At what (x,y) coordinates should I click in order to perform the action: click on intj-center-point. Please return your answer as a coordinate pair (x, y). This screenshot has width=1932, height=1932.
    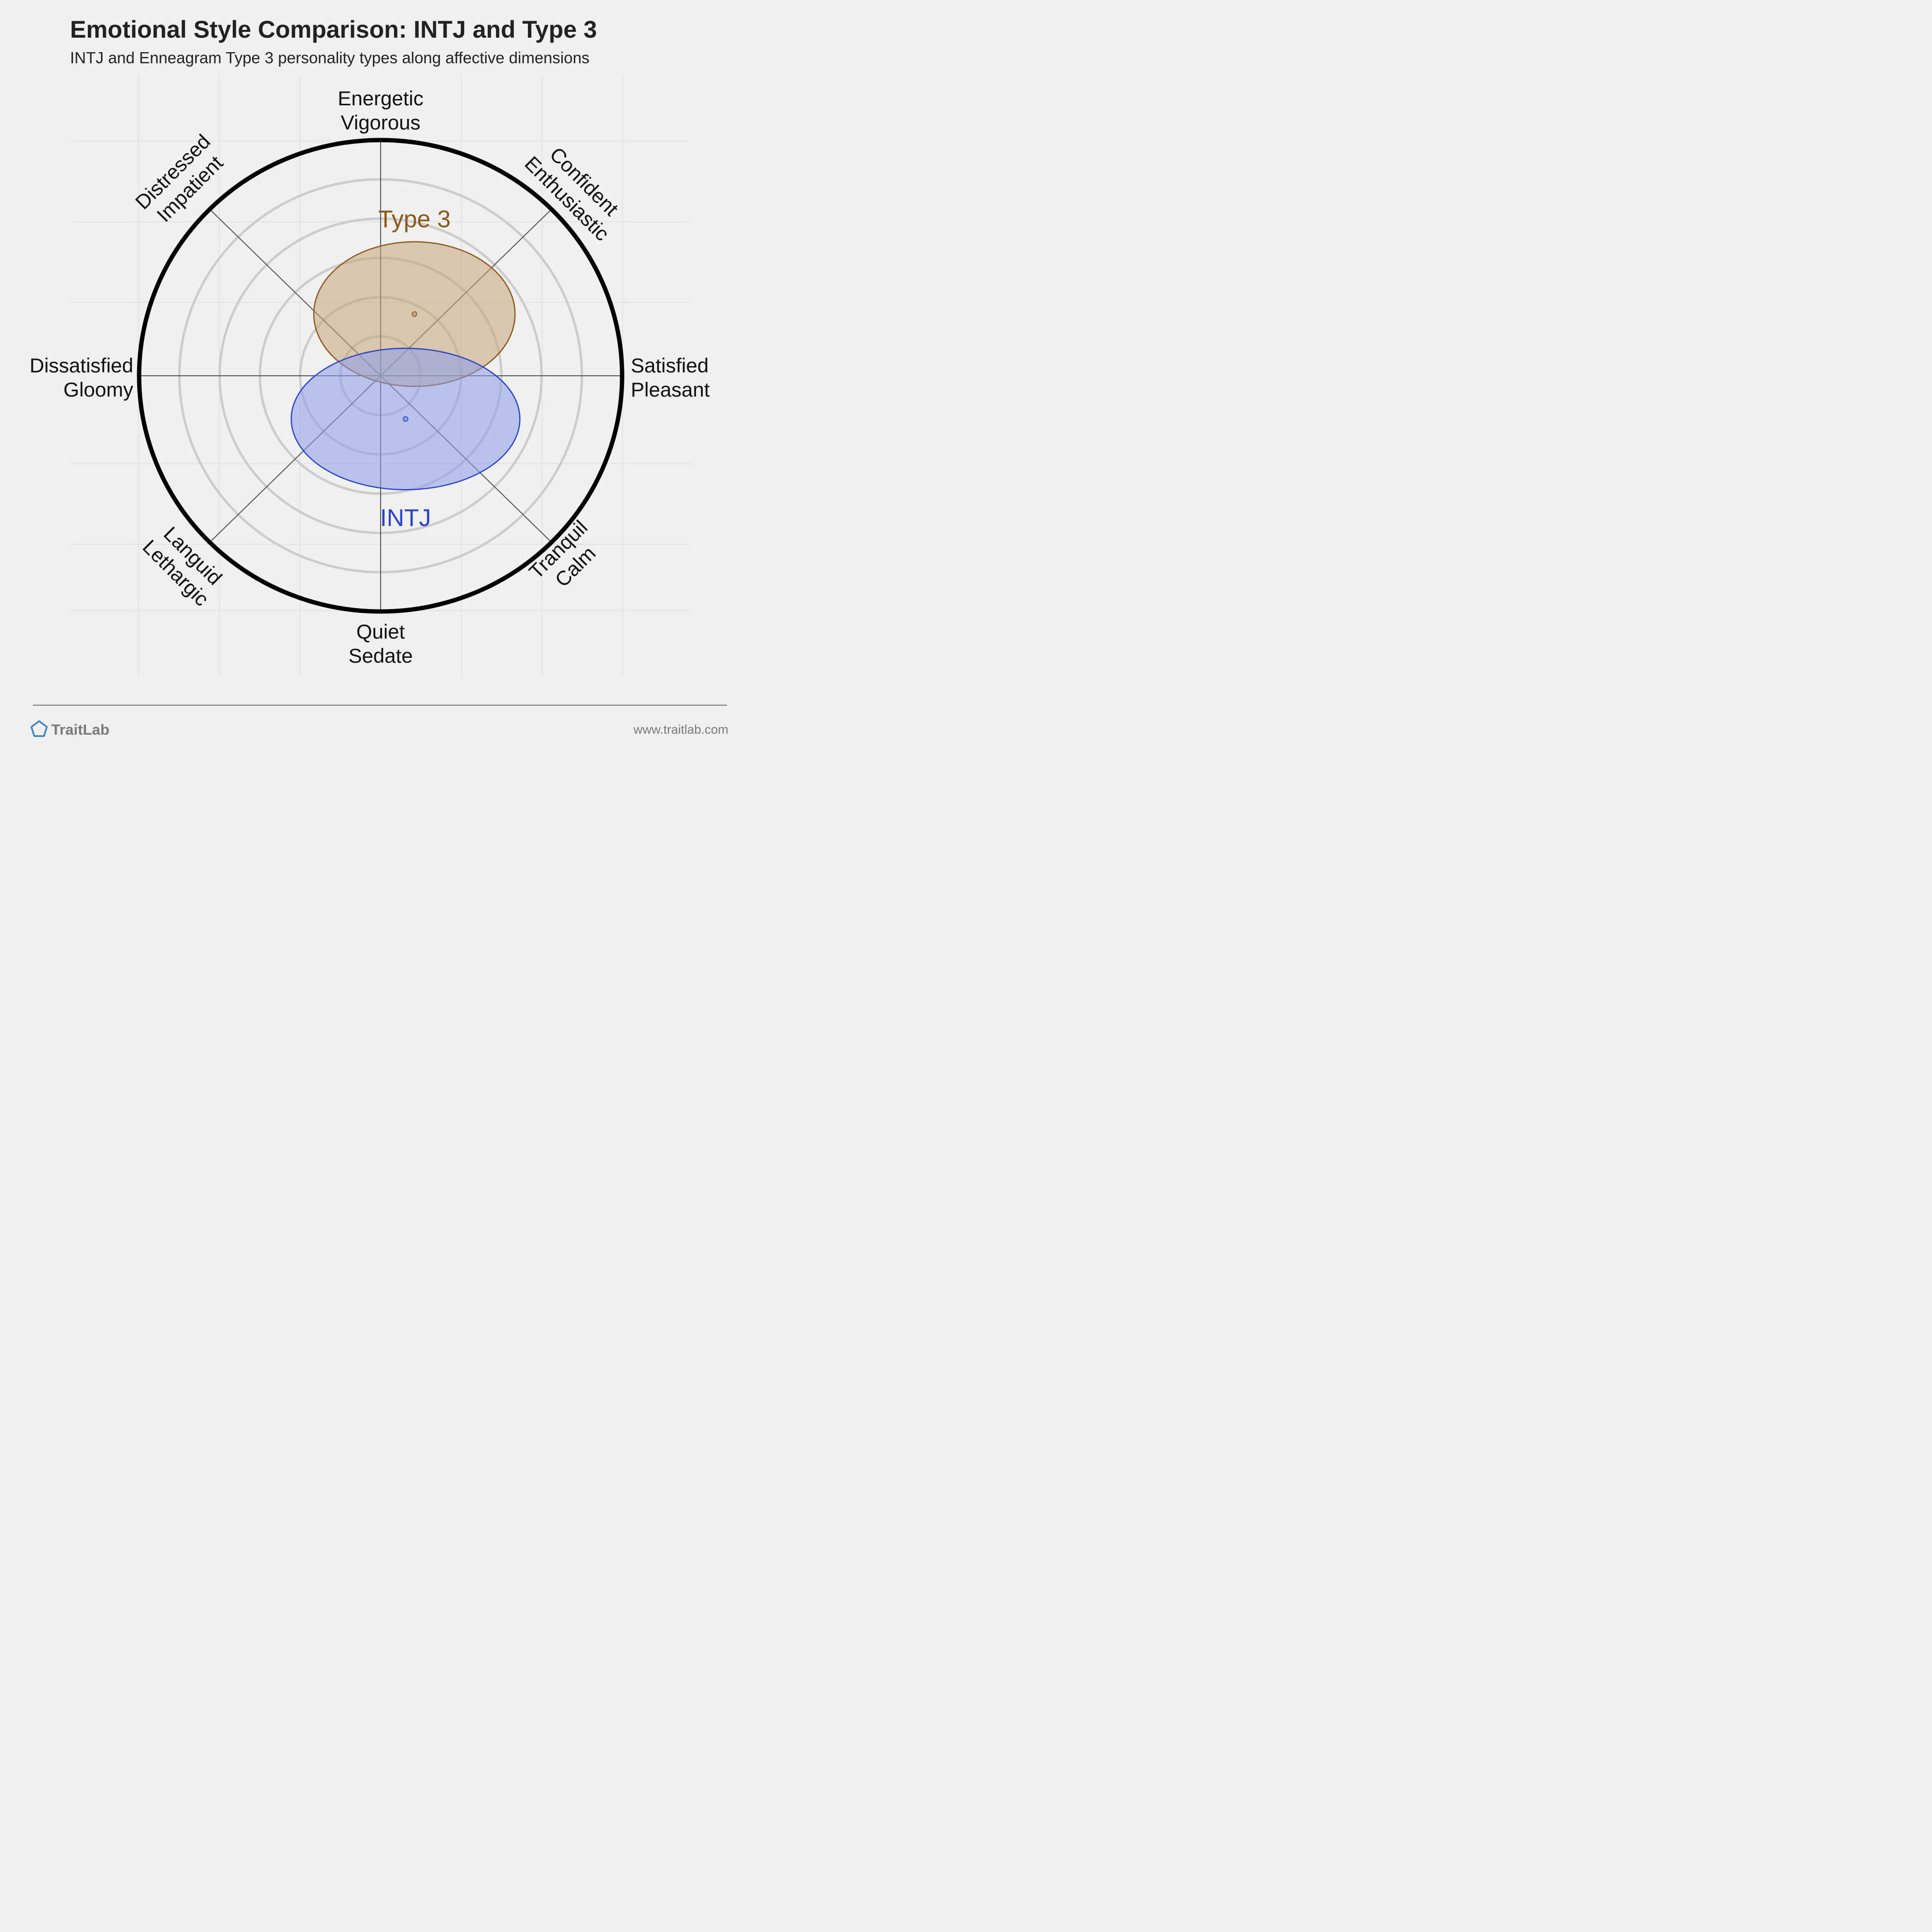
    Looking at the image, I should click on (405, 419).